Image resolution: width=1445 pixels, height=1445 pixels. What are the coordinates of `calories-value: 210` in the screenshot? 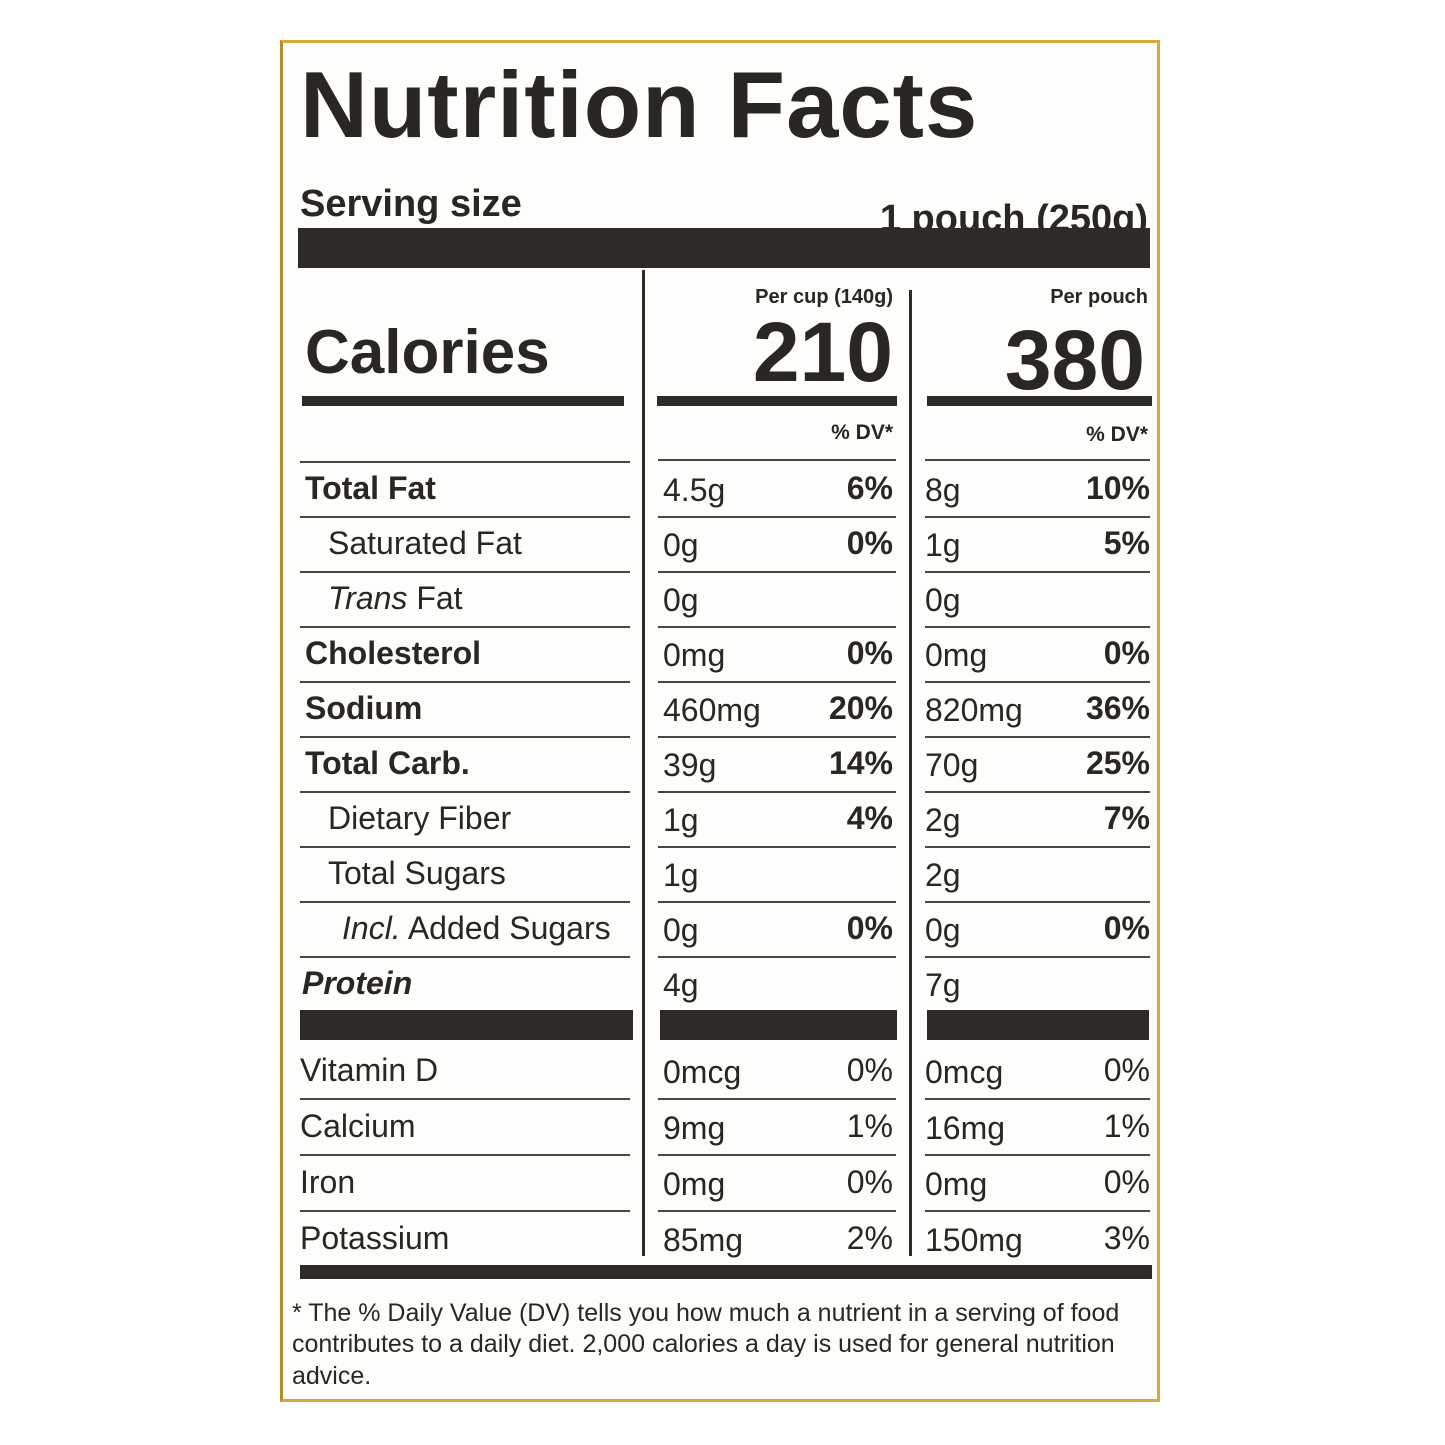 It's located at (822, 352).